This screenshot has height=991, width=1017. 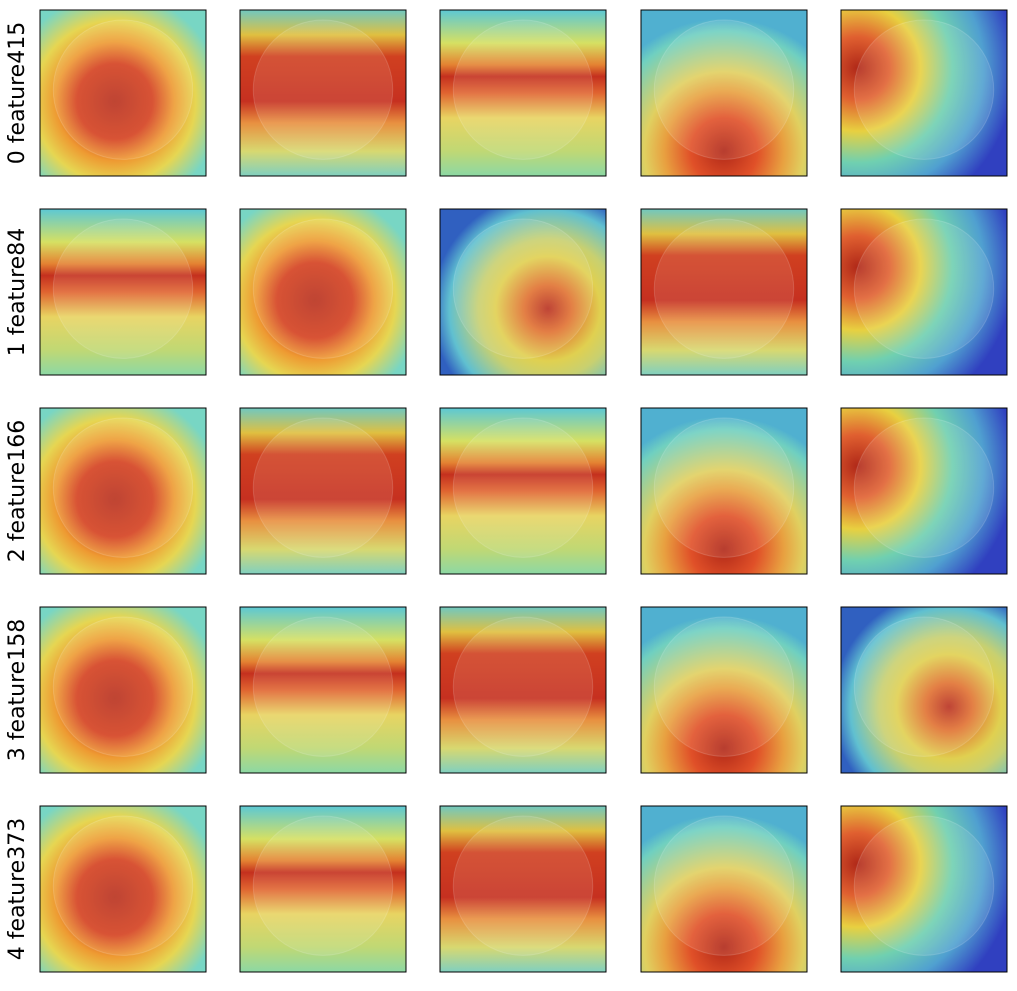 What do you see at coordinates (17, 491) in the screenshot?
I see `row-label: 2 feature166` at bounding box center [17, 491].